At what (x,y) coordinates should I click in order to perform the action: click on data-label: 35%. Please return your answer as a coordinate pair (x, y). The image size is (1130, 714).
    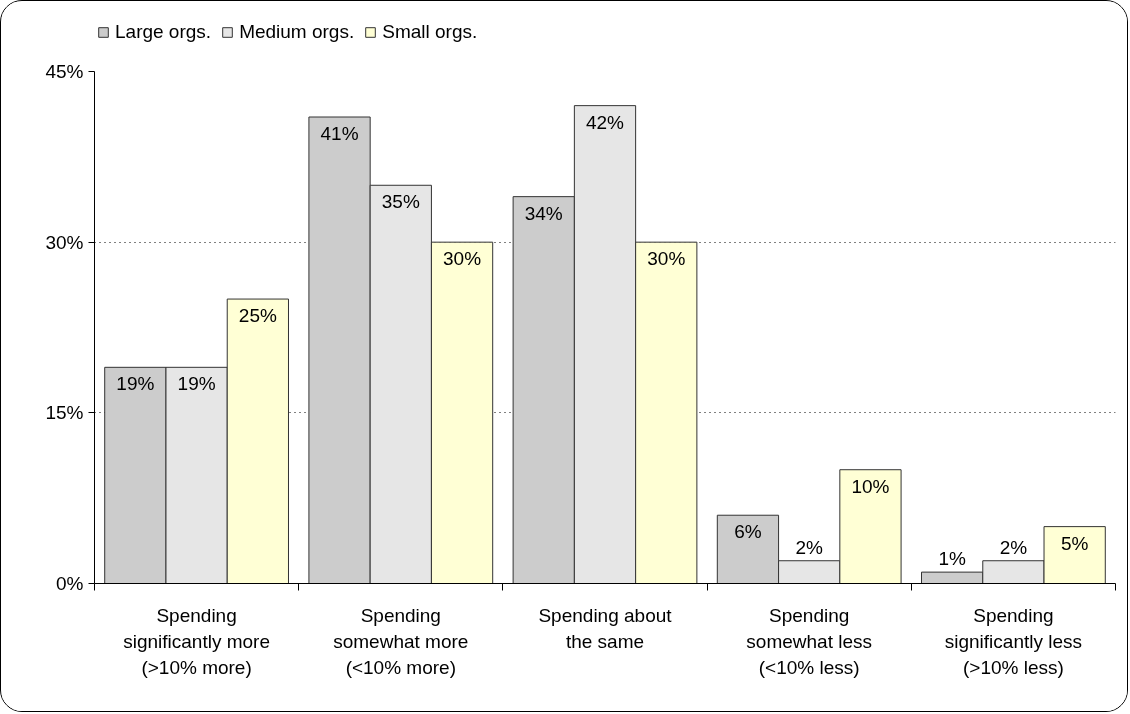
    Looking at the image, I should click on (400, 202).